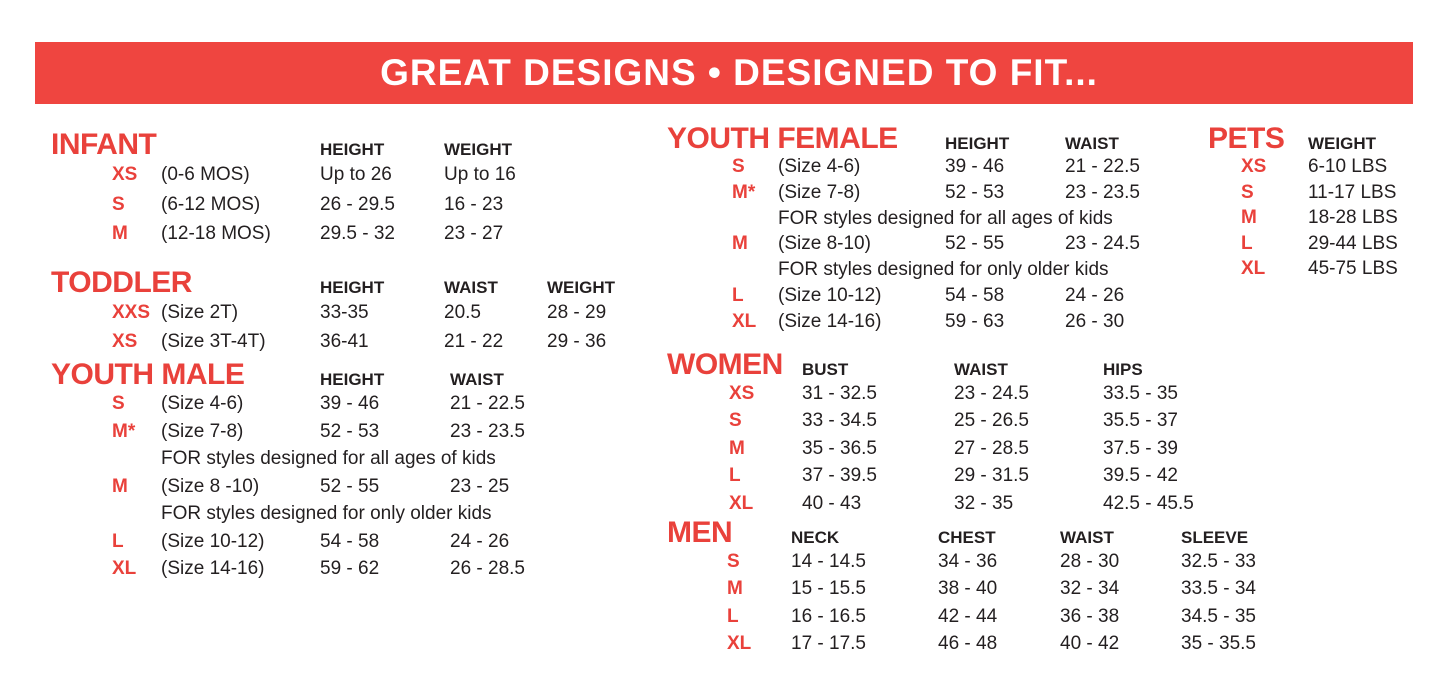  What do you see at coordinates (1090, 616) in the screenshot?
I see `measurement-value: 36 - 38` at bounding box center [1090, 616].